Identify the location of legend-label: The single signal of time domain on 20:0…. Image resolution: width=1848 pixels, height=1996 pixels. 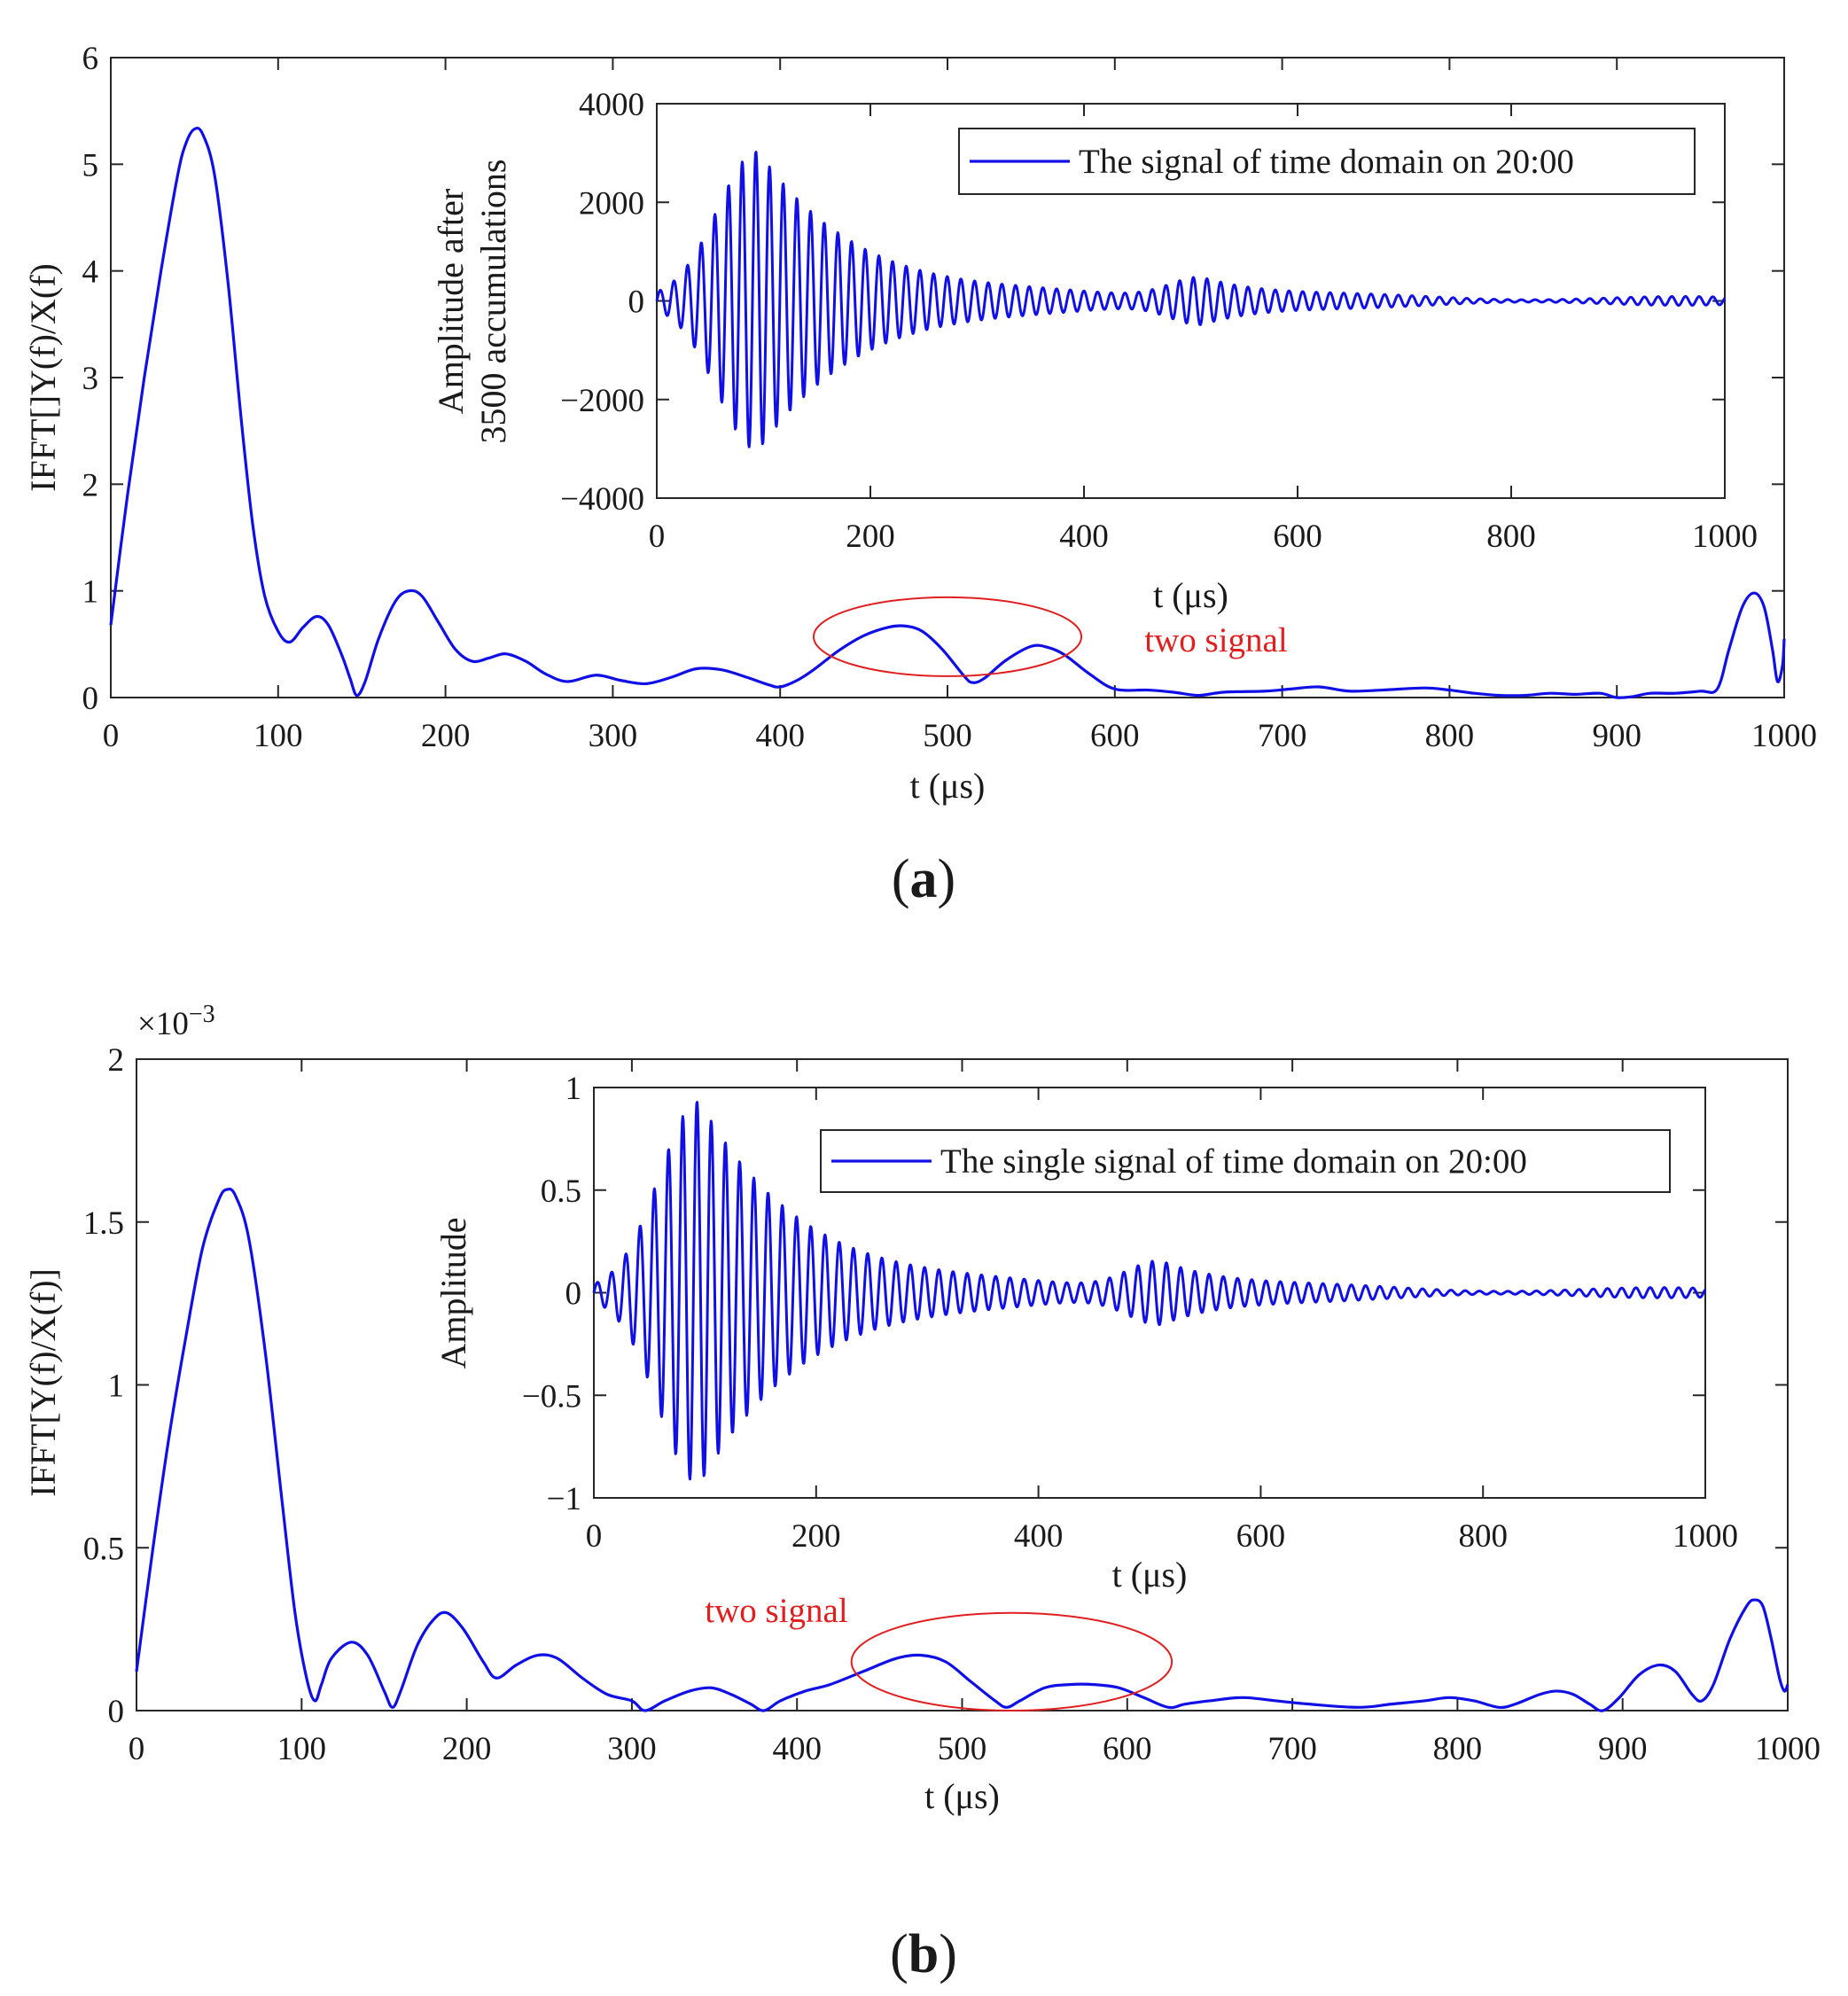
(1233, 1161).